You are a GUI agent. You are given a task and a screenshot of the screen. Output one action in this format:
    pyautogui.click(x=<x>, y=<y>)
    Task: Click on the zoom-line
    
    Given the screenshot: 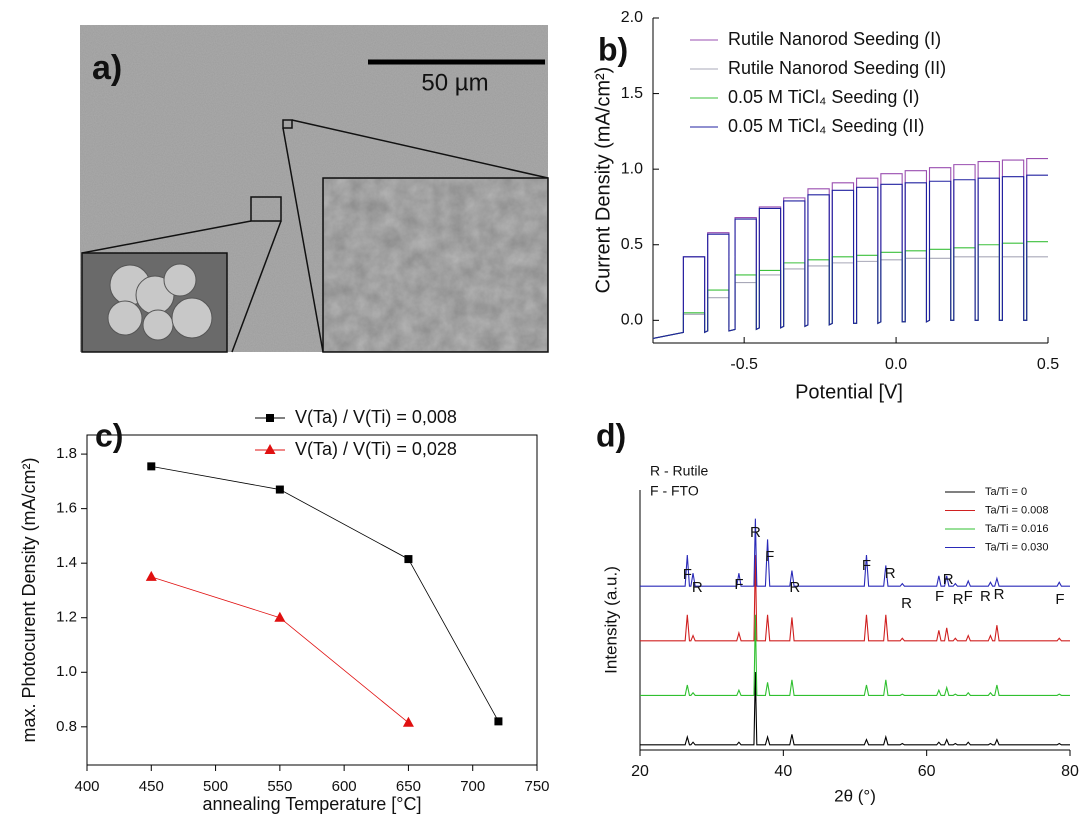 What is the action you would take?
    pyautogui.click(x=315, y=236)
    